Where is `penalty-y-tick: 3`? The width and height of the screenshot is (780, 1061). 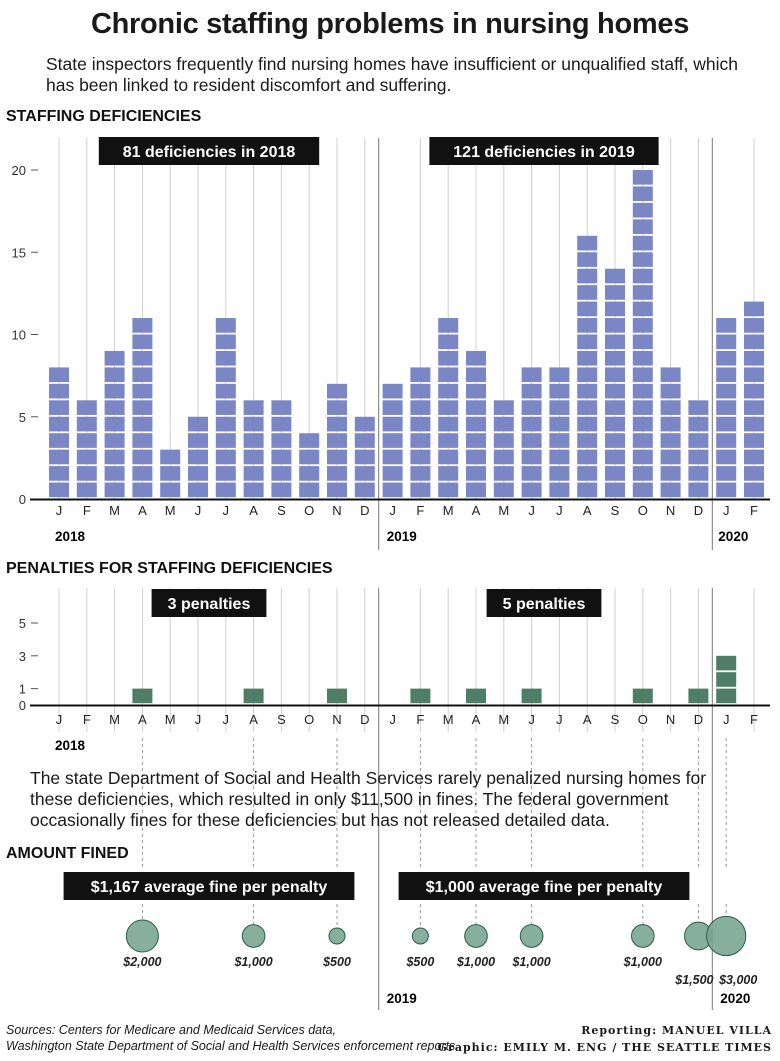
penalty-y-tick: 3 is located at coordinates (22, 656).